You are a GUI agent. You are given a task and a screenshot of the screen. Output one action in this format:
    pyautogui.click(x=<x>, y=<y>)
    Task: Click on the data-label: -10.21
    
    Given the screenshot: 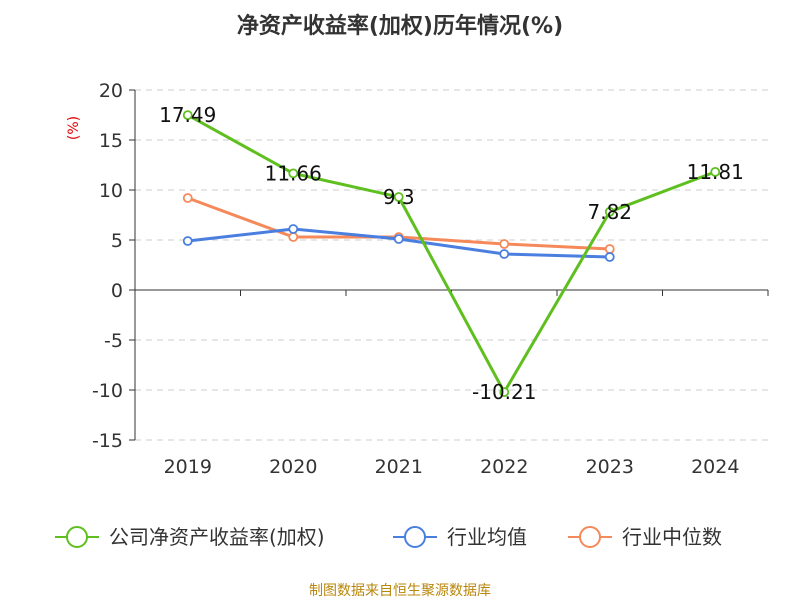 What is the action you would take?
    pyautogui.click(x=504, y=392)
    